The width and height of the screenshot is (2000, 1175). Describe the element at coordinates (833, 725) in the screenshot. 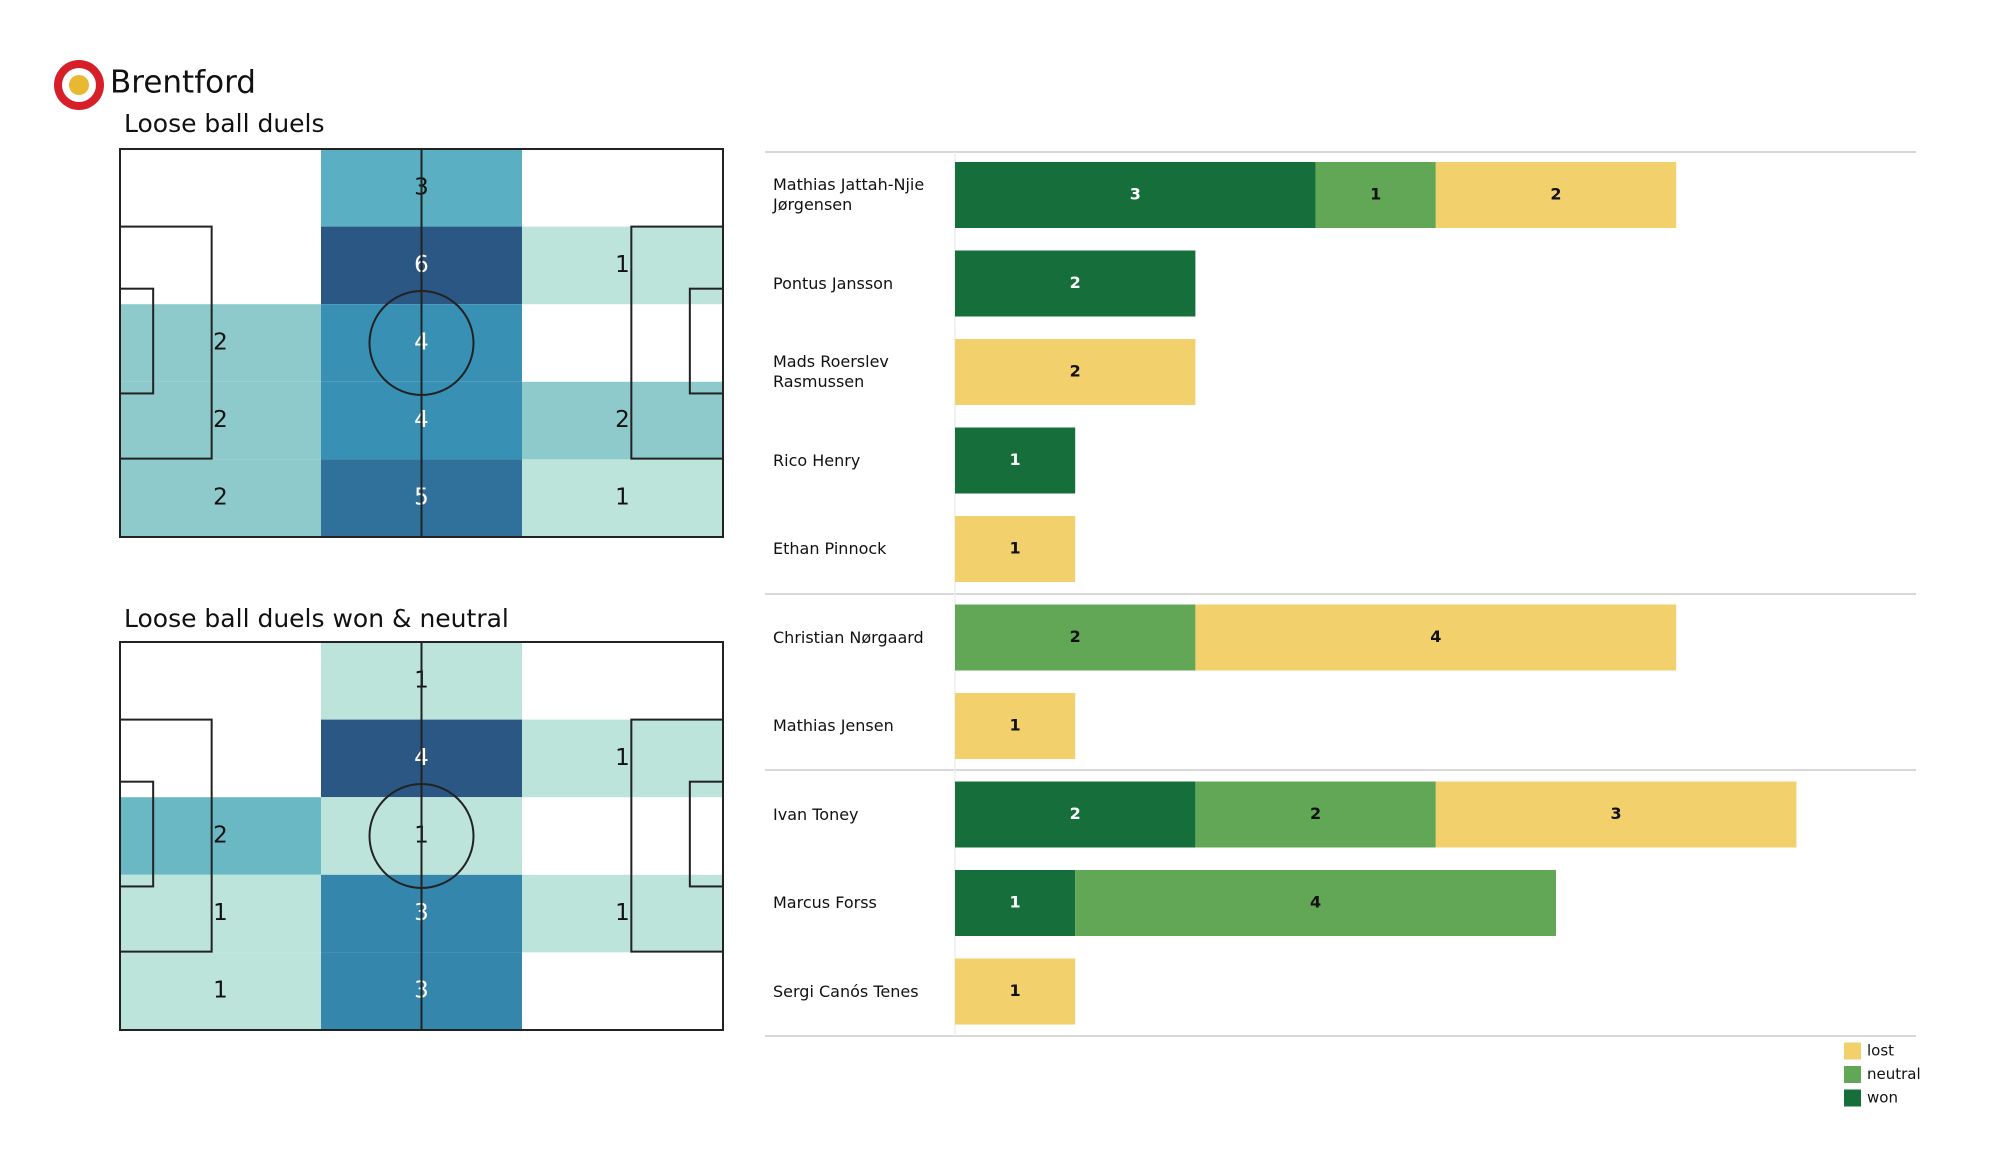

I see `player-name: Mathias Jensen` at that location.